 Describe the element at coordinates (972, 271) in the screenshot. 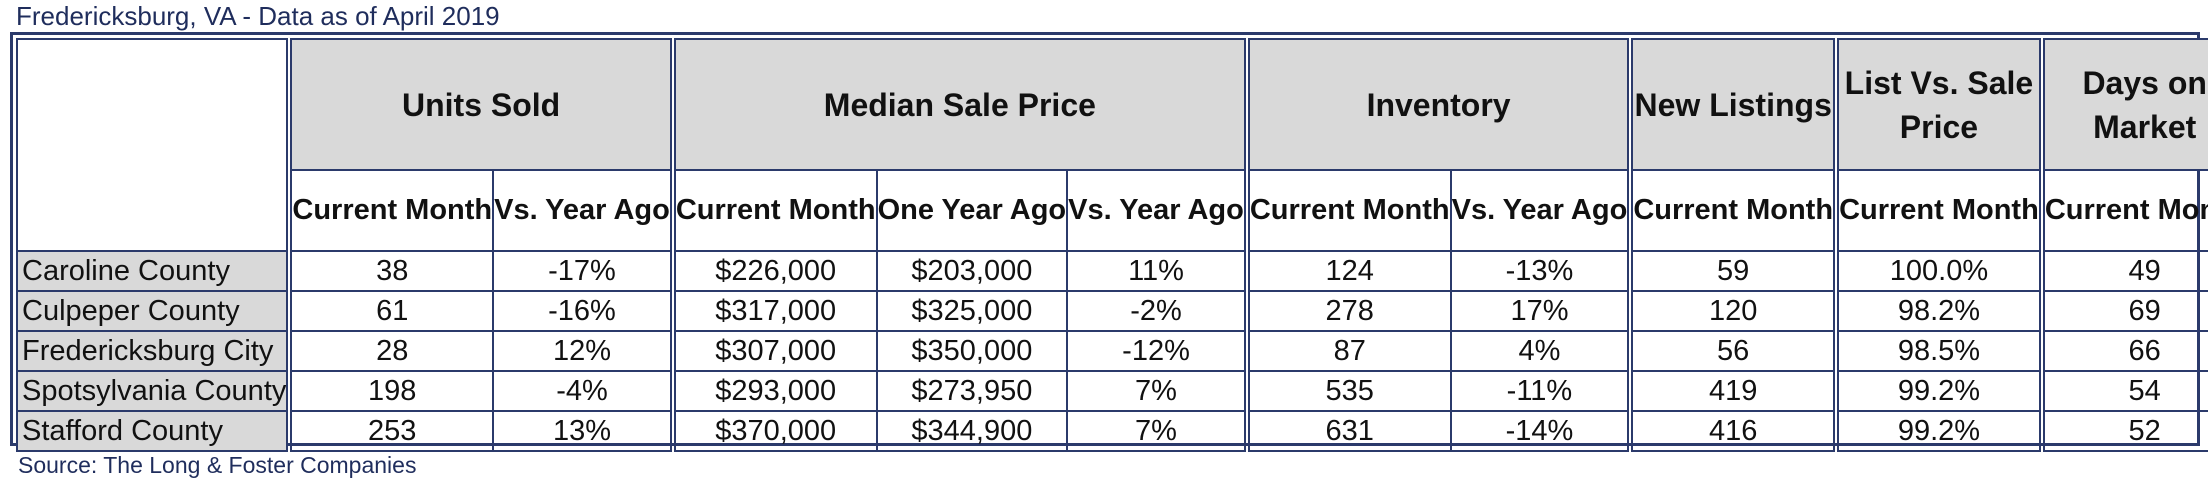

I see `cell-price-one-year-ago: $203,000` at that location.